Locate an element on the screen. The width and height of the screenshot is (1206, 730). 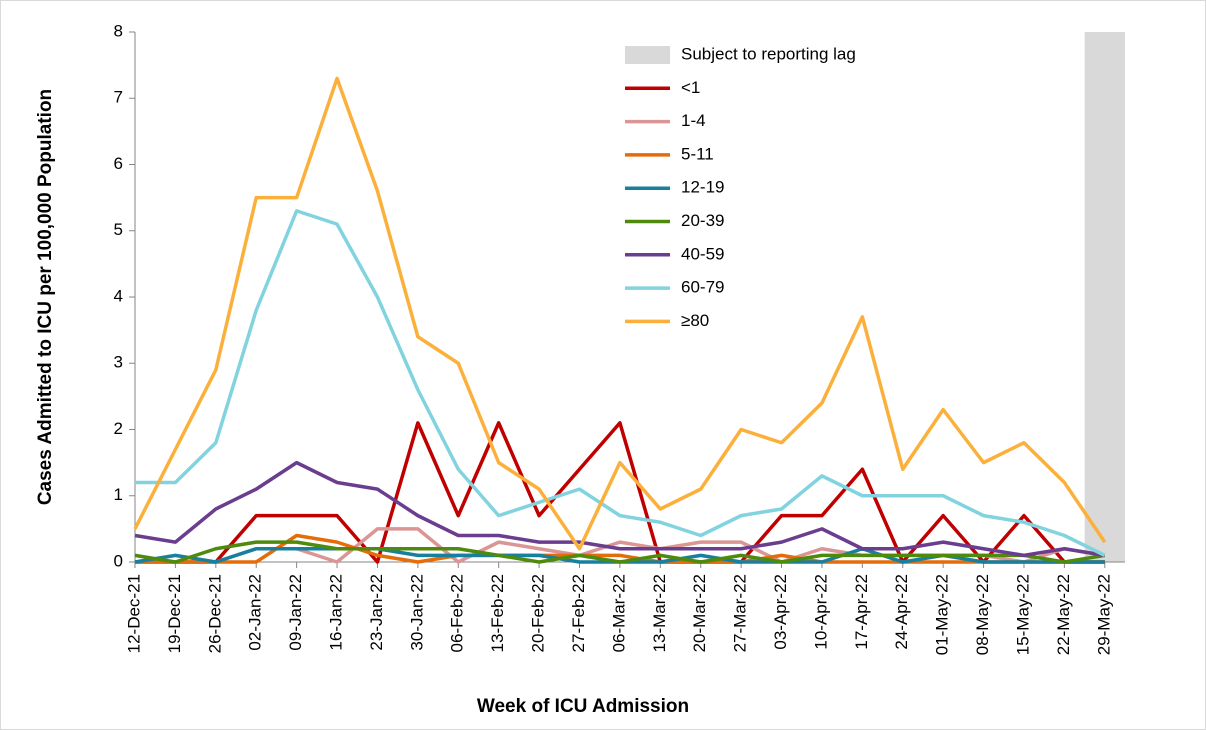
legend-label: 12-19 is located at coordinates (702, 187).